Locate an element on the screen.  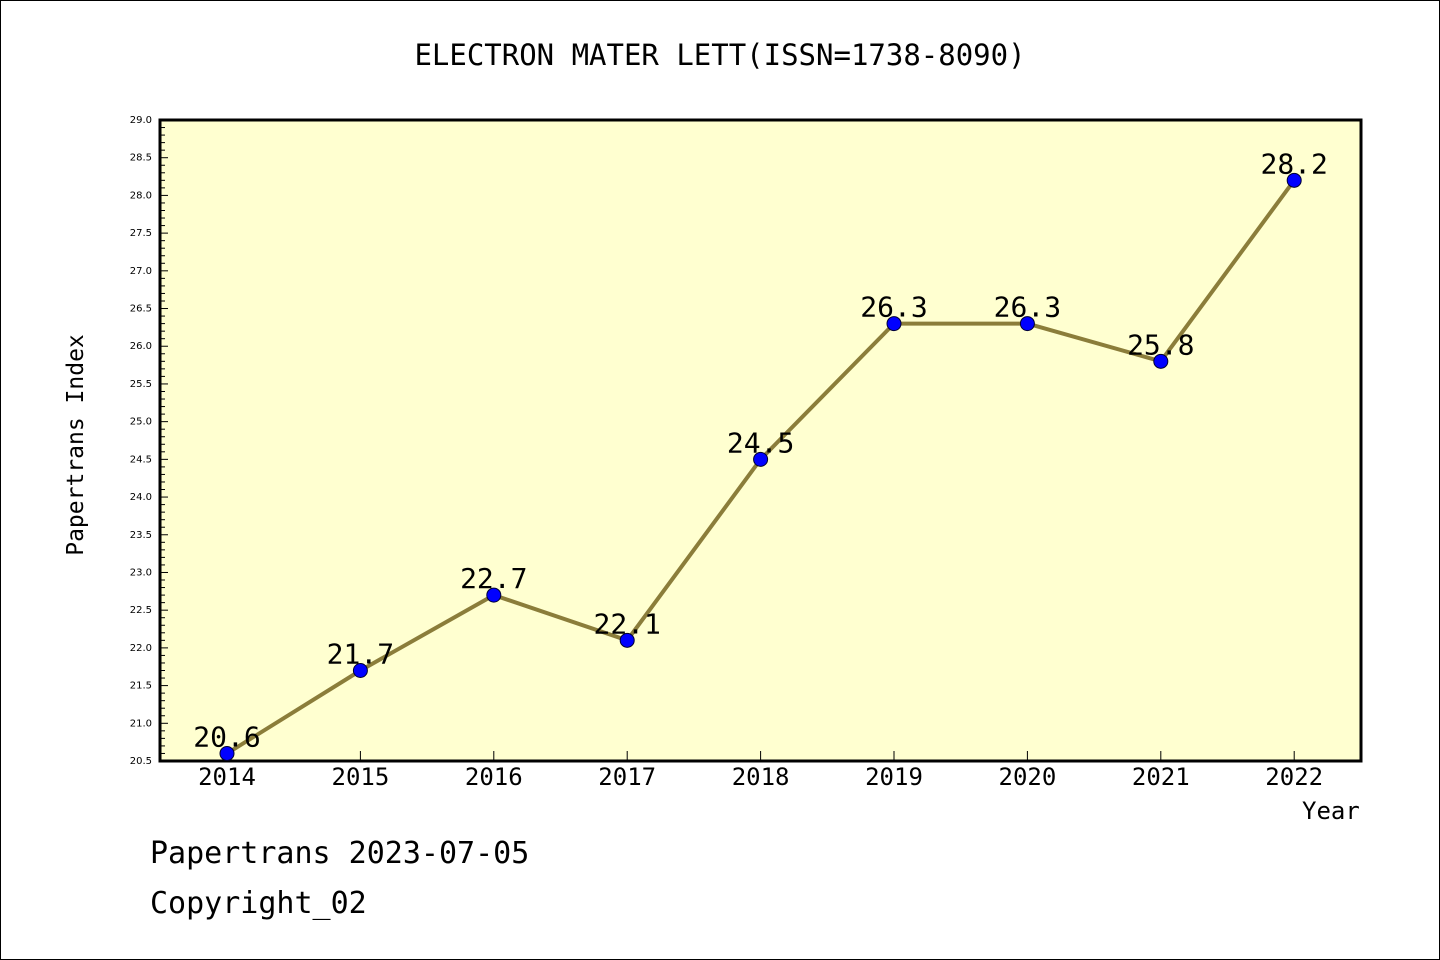
footer-copyright: Copyright_02 is located at coordinates (258, 903).